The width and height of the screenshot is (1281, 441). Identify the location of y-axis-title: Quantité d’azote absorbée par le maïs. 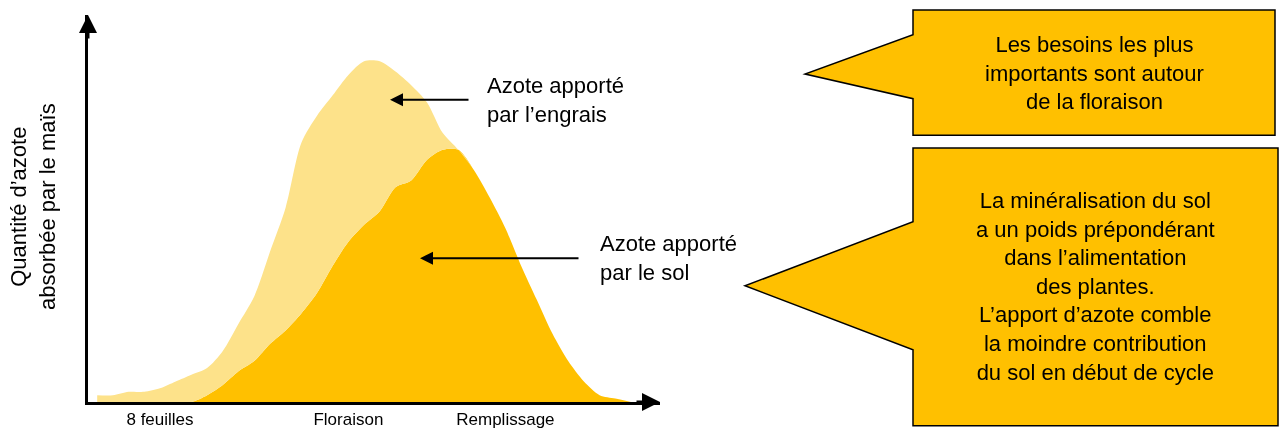
(32, 207).